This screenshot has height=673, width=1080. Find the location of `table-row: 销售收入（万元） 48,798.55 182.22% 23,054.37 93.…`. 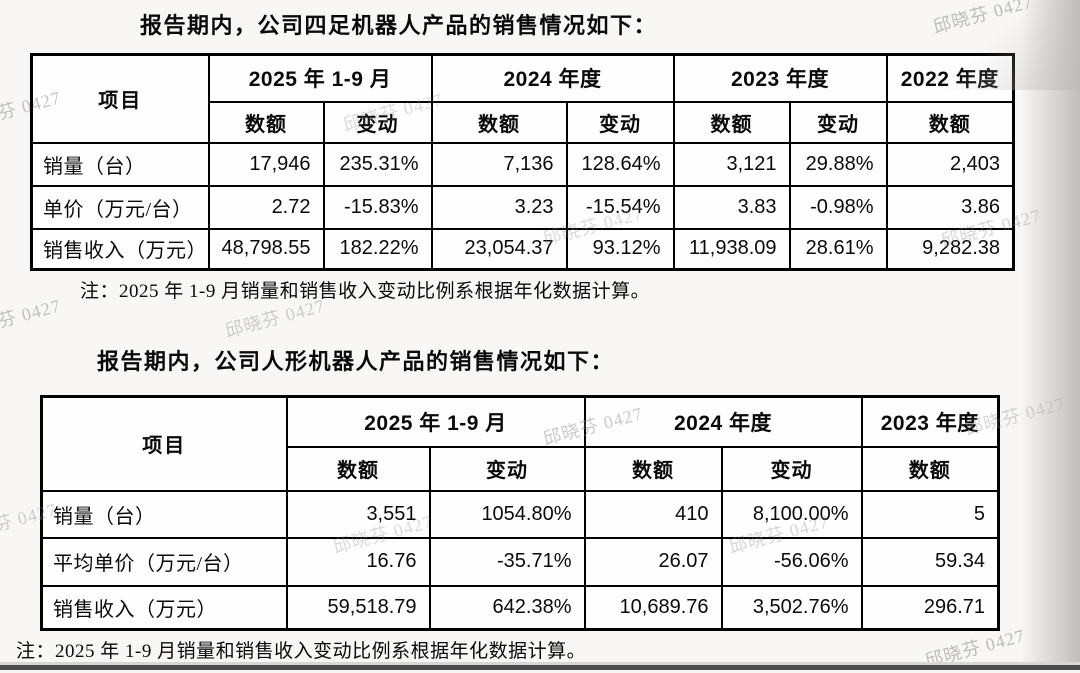

table-row: 销售收入（万元） 48,798.55 182.22% 23,054.37 93.… is located at coordinates (522, 249).